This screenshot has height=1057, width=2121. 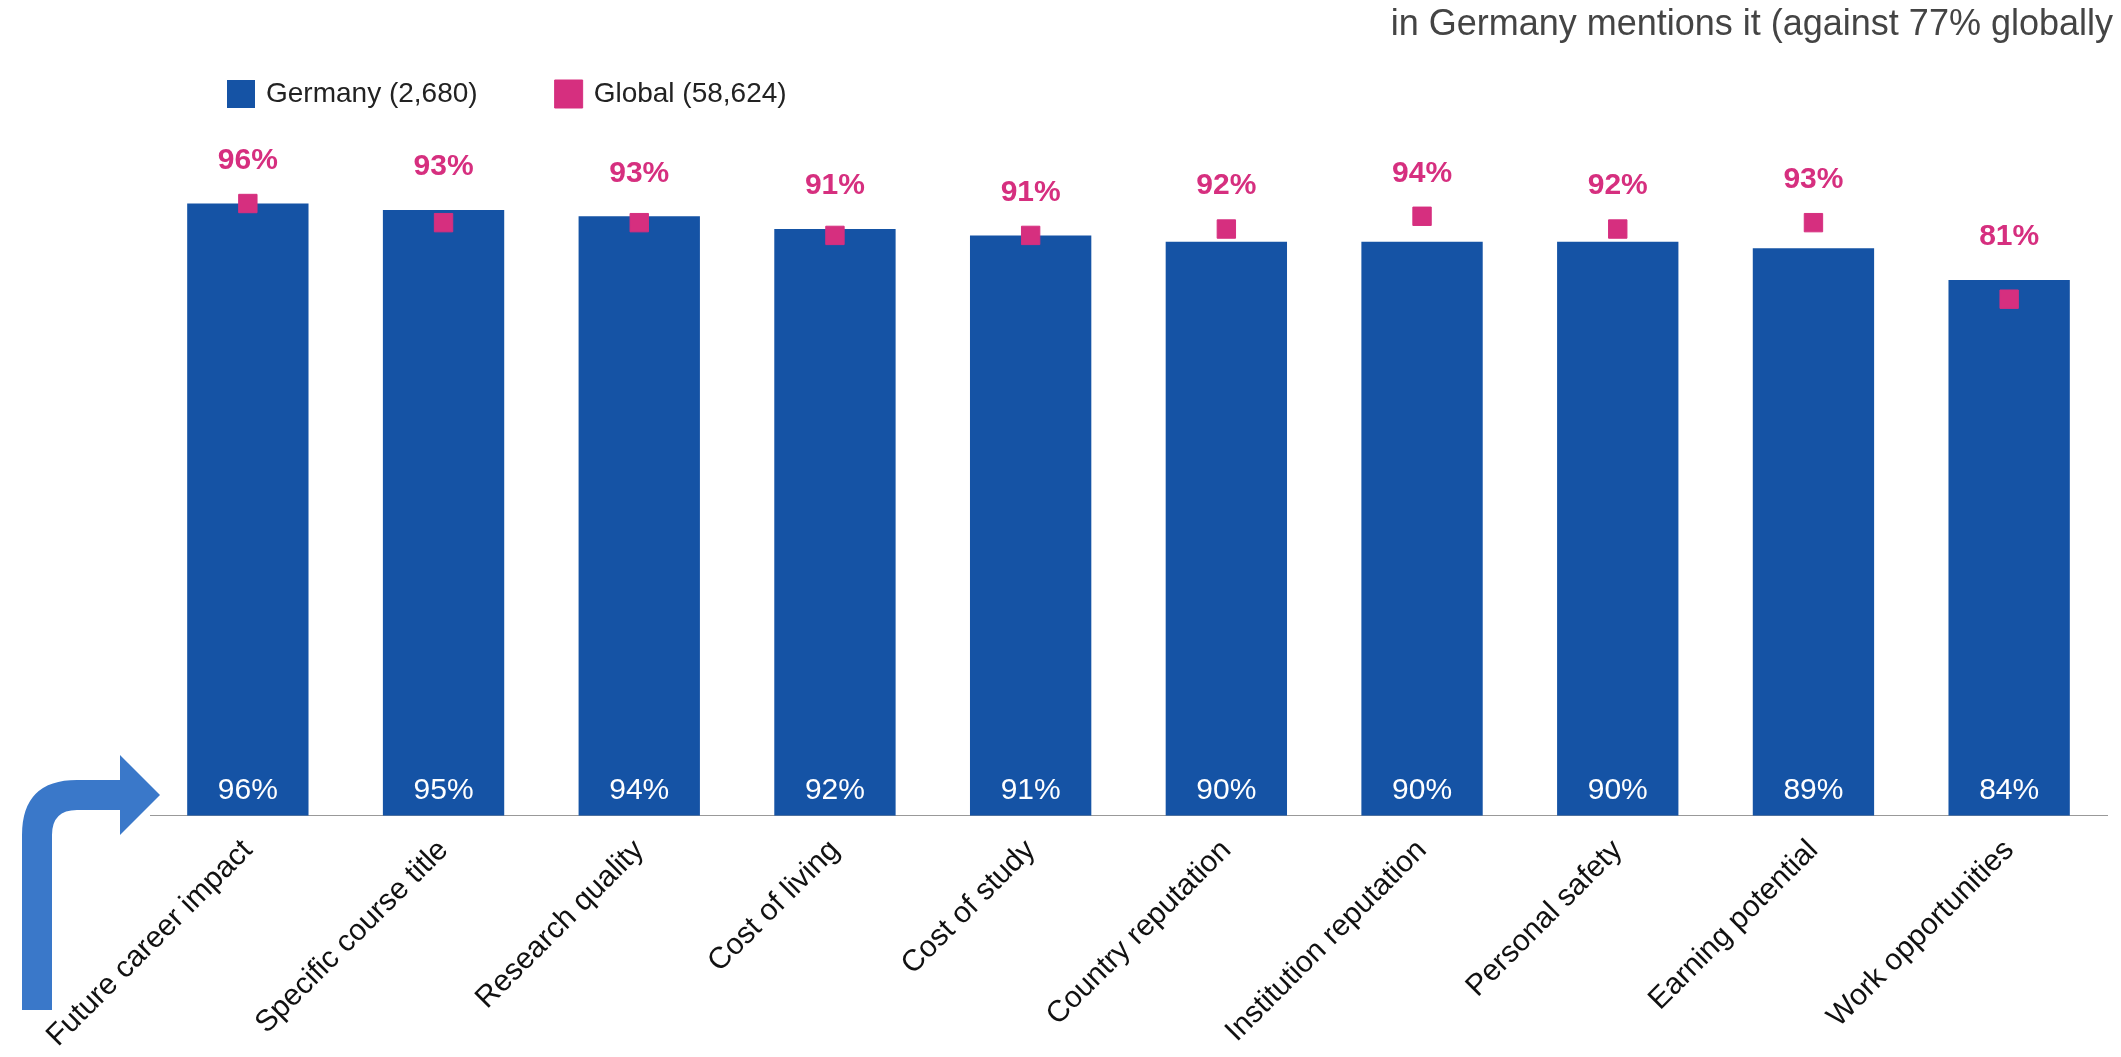 What do you see at coordinates (1751, 23) in the screenshot?
I see `text: in Germany mentions it (against 77% globally` at bounding box center [1751, 23].